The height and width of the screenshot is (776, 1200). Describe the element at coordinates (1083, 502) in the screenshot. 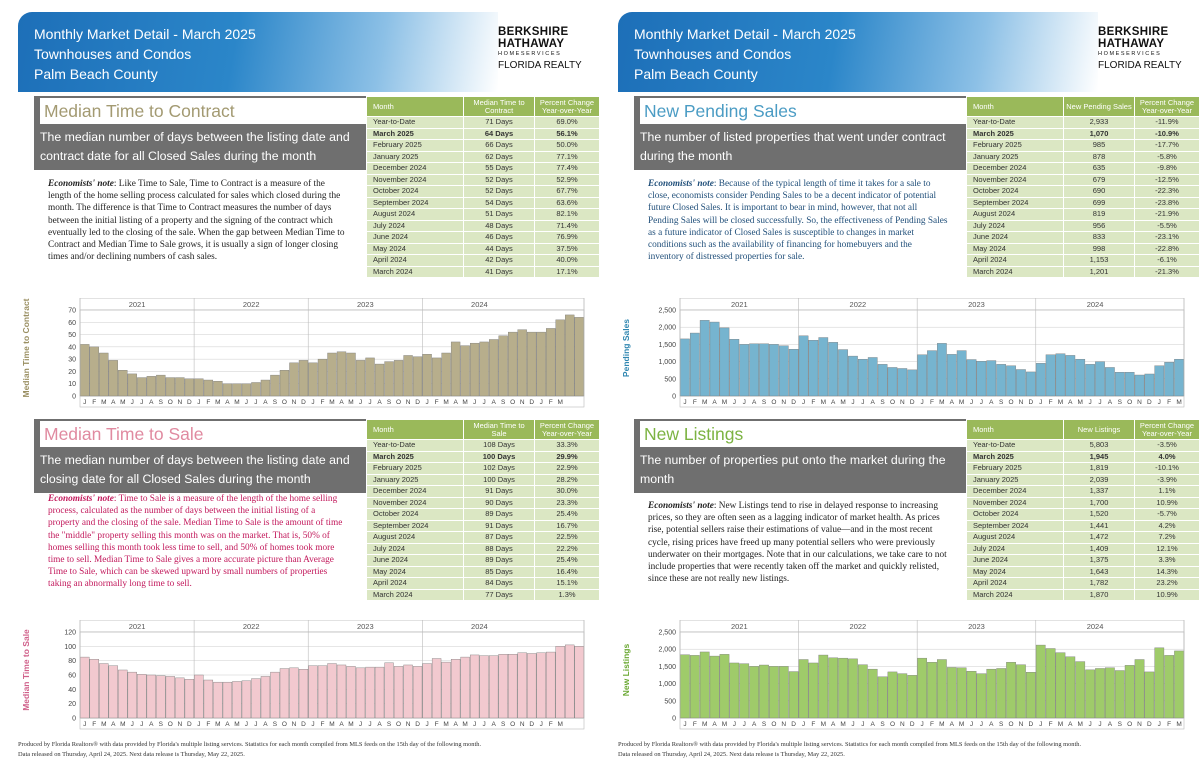

I see `table-row: November 2024 1,700 10.9%` at that location.